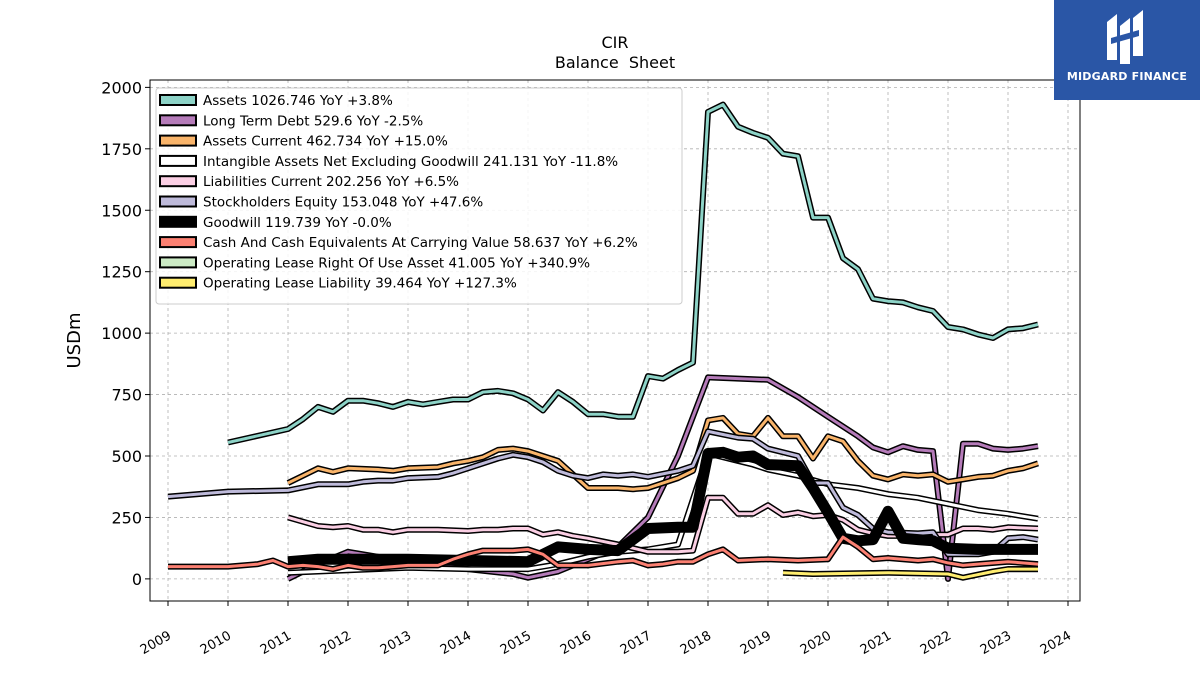  I want to click on x-tick-label: 2017, so click(636, 643).